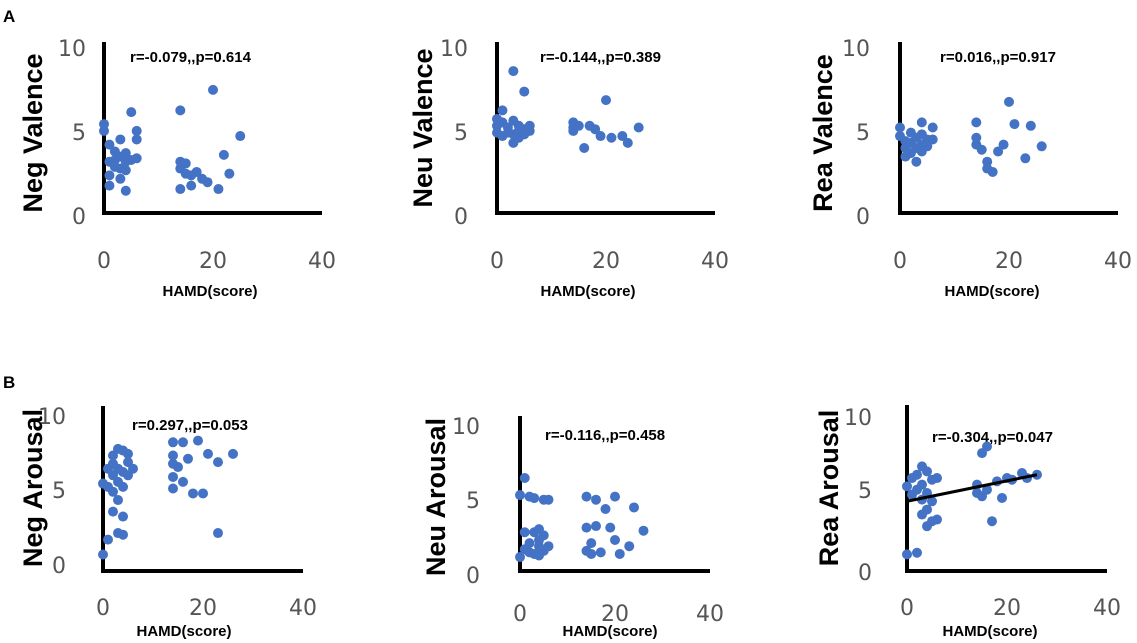 Image resolution: width=1137 pixels, height=643 pixels. I want to click on correlation-annotation: r=0.016,,p=0.917, so click(998, 57).